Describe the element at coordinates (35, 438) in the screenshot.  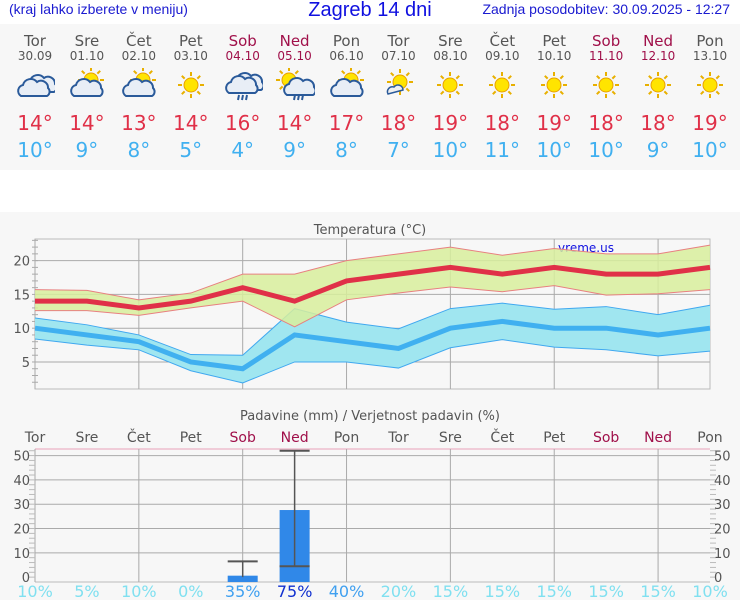
I see `precip-day-label: Tor` at that location.